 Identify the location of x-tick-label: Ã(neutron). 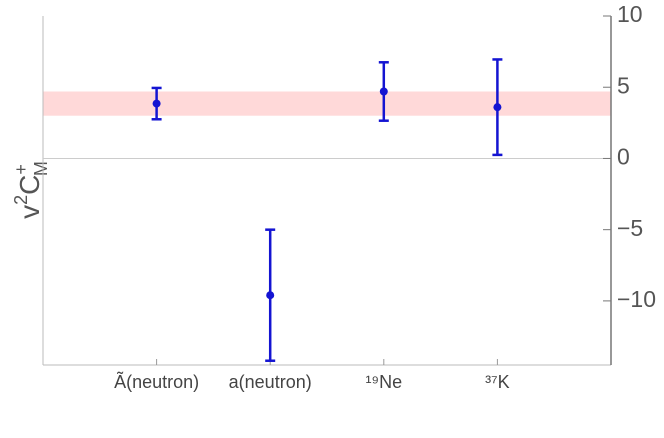
(156, 381).